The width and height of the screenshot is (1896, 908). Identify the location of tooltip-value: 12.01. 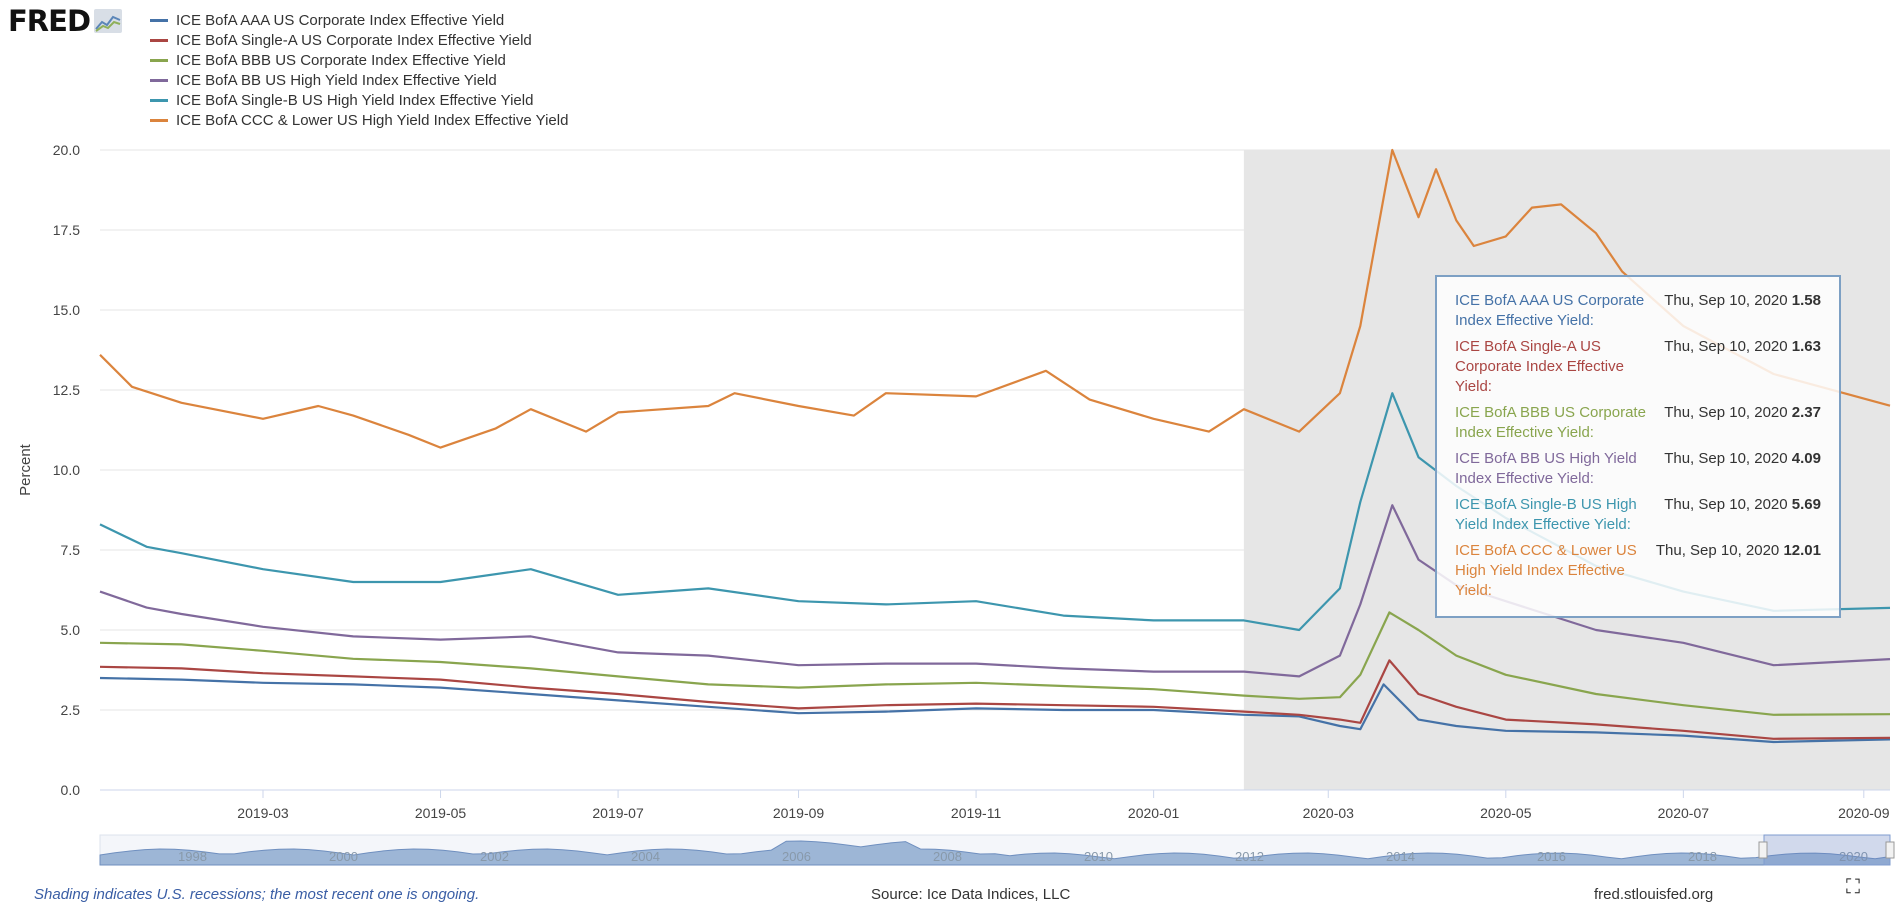
(1800, 550).